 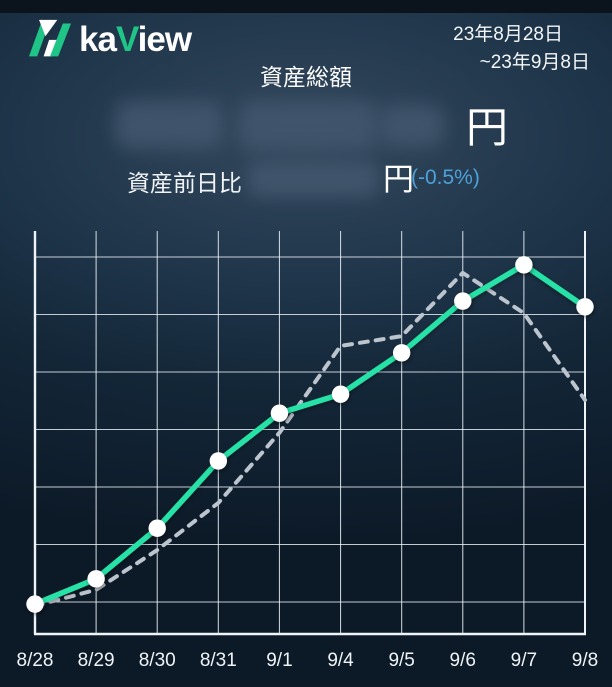 I want to click on x-axis-label: 9/7, so click(x=524, y=660).